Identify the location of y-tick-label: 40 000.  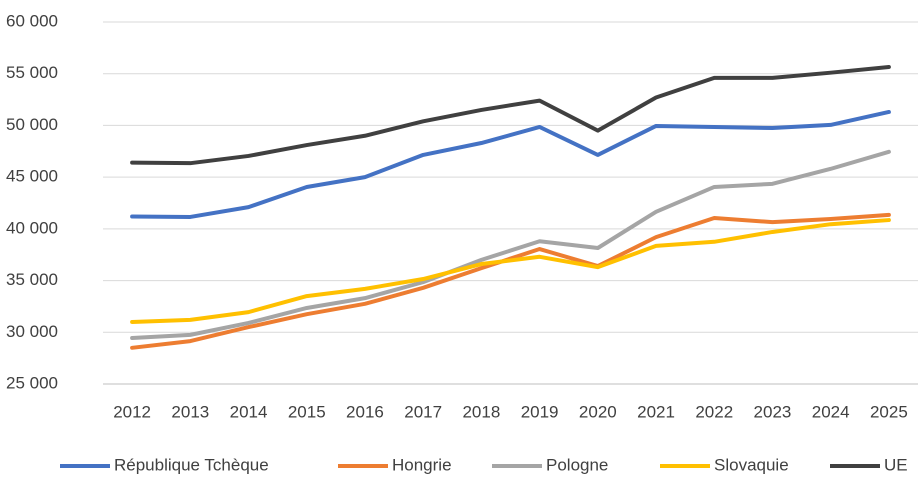
(32, 227).